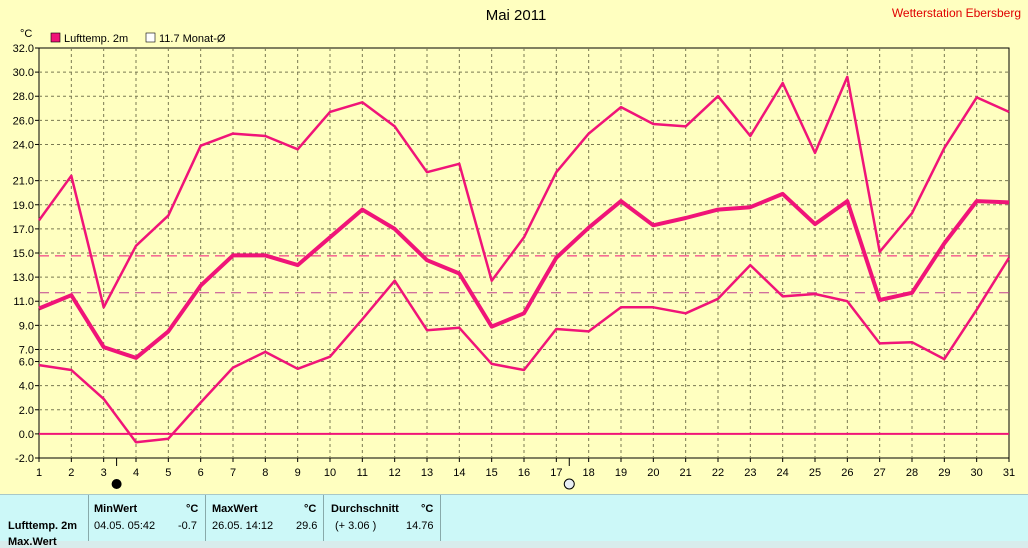  Describe the element at coordinates (395, 473) in the screenshot. I see `x-tick-label: 12` at that location.